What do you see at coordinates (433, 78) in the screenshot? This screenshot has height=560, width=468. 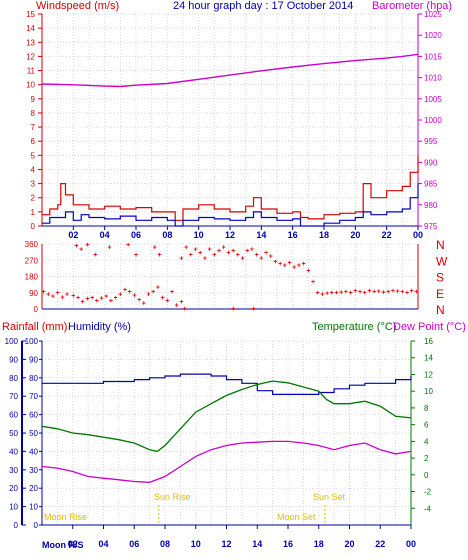 I see `y-tick-label-right: 1010` at bounding box center [433, 78].